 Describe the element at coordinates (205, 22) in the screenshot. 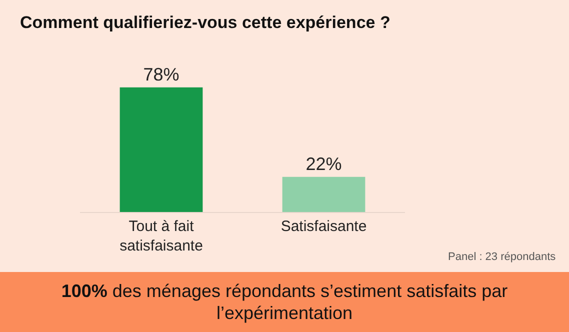

I see `chart-title: Comment qualifieriez-vous cette expérience ?` at that location.